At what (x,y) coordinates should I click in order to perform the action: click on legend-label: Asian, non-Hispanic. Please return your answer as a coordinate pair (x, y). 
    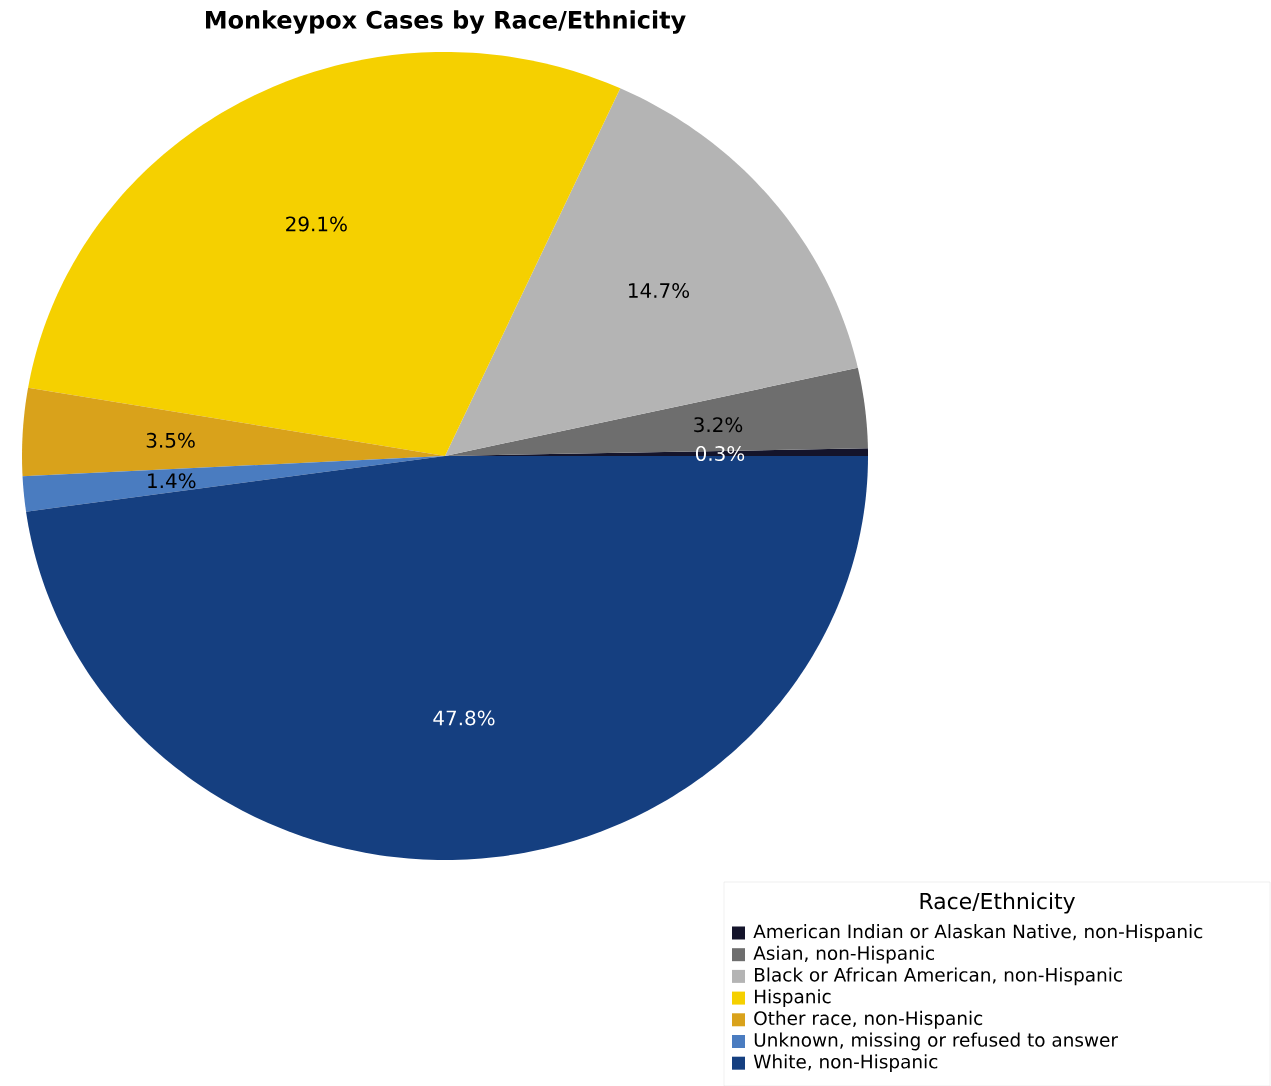
    Looking at the image, I should click on (843, 954).